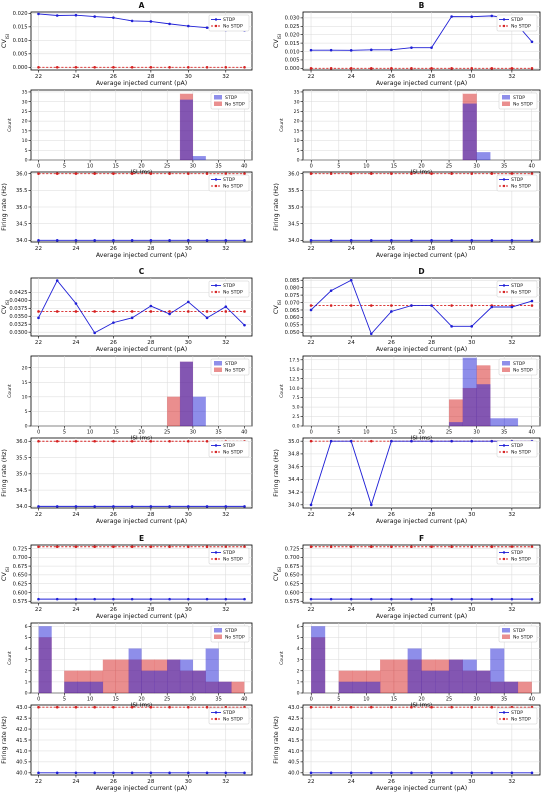 This screenshot has height=794, width=550. I want to click on cv-plot-xtick-label: 32, so click(511, 77).